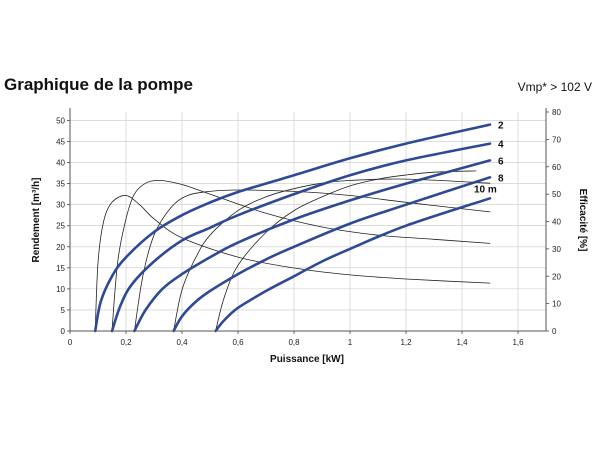  Describe the element at coordinates (60, 120) in the screenshot. I see `y-tick-label: 50` at that location.